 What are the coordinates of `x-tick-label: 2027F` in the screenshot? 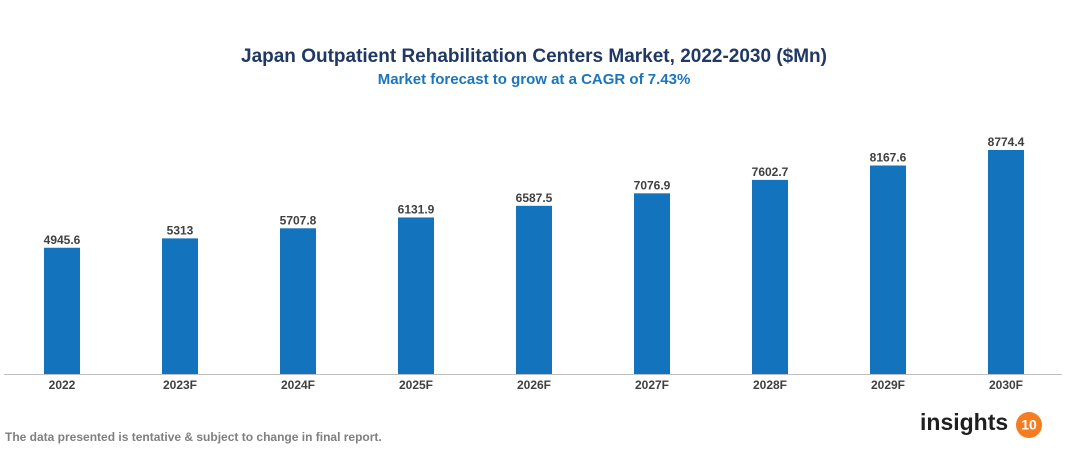 It's located at (652, 385).